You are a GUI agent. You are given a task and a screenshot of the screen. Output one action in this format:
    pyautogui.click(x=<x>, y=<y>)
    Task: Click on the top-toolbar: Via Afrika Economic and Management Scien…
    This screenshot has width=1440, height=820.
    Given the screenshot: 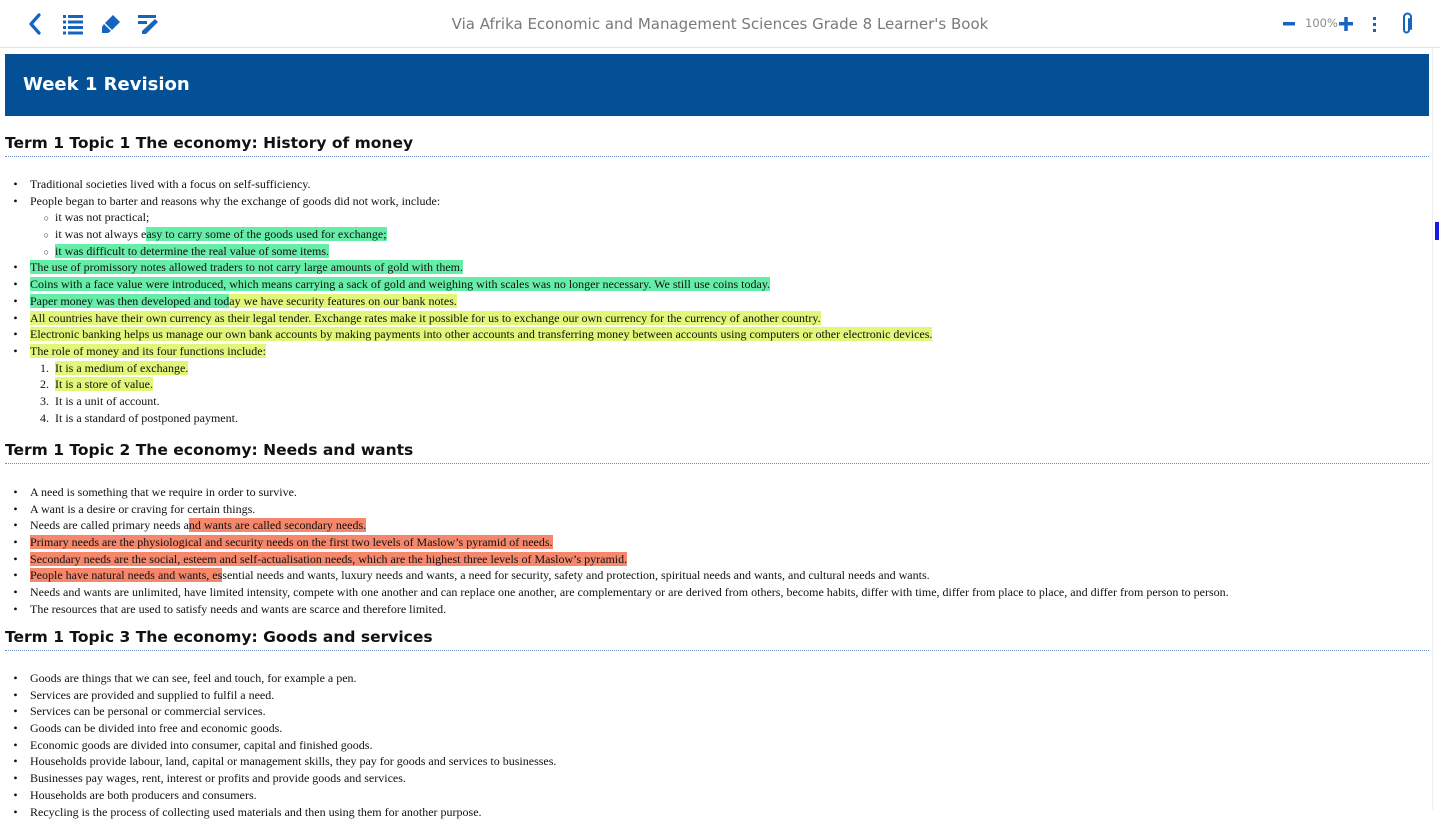 What is the action you would take?
    pyautogui.click(x=720, y=24)
    